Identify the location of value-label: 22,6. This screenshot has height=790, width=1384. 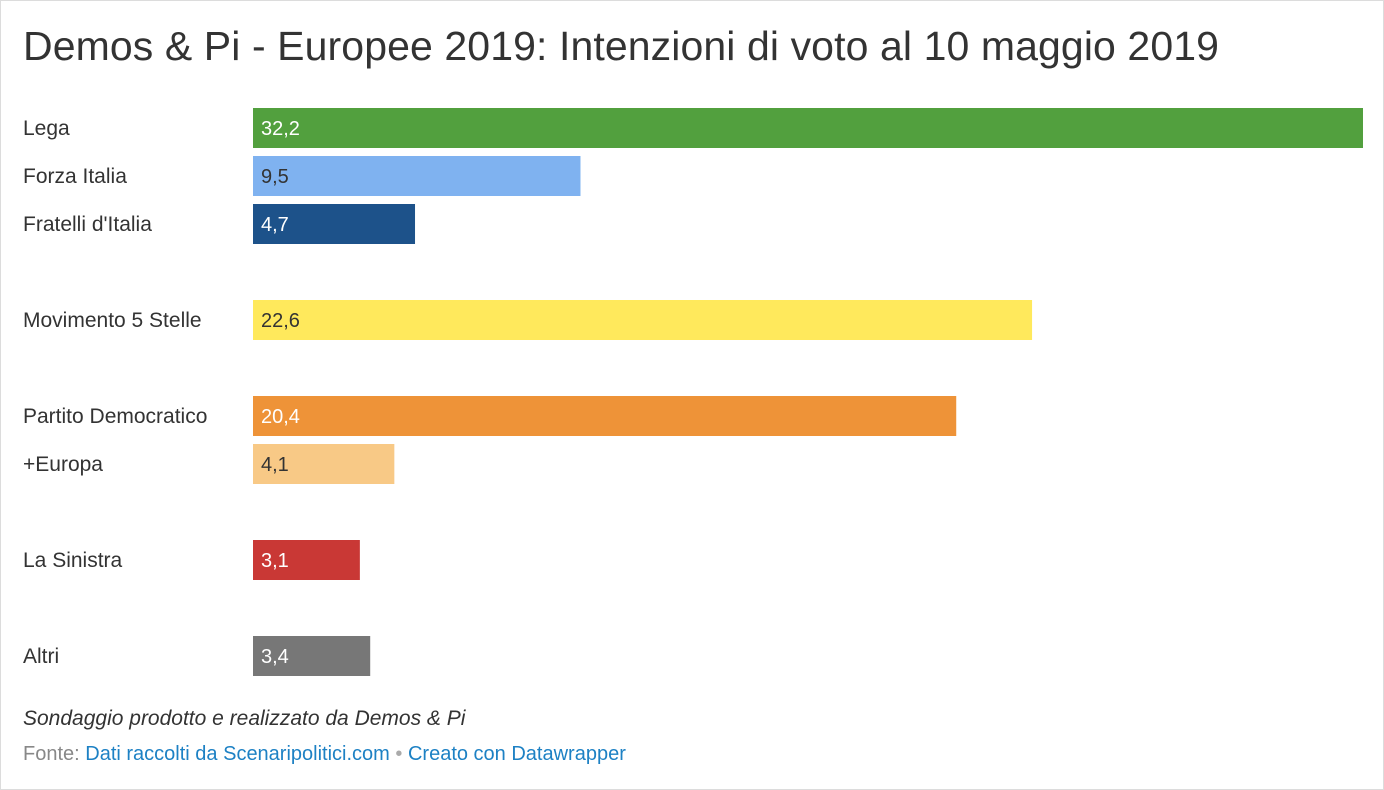
(280, 321).